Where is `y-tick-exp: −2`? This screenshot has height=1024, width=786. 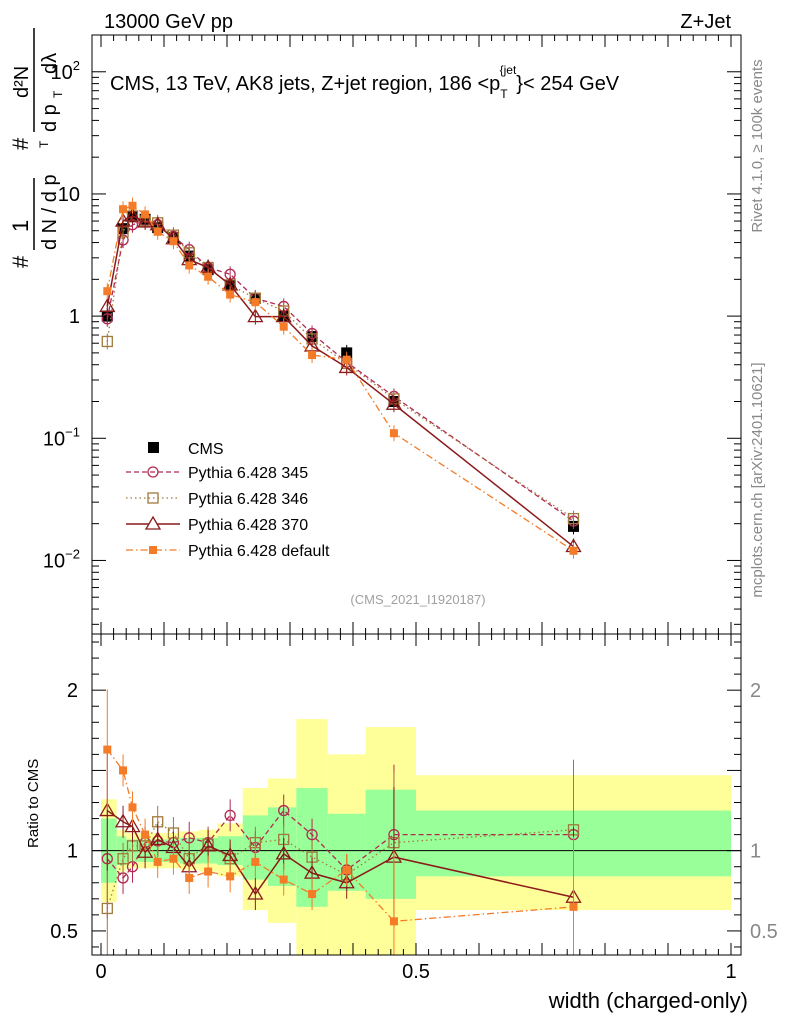 y-tick-exp: −2 is located at coordinates (72, 553).